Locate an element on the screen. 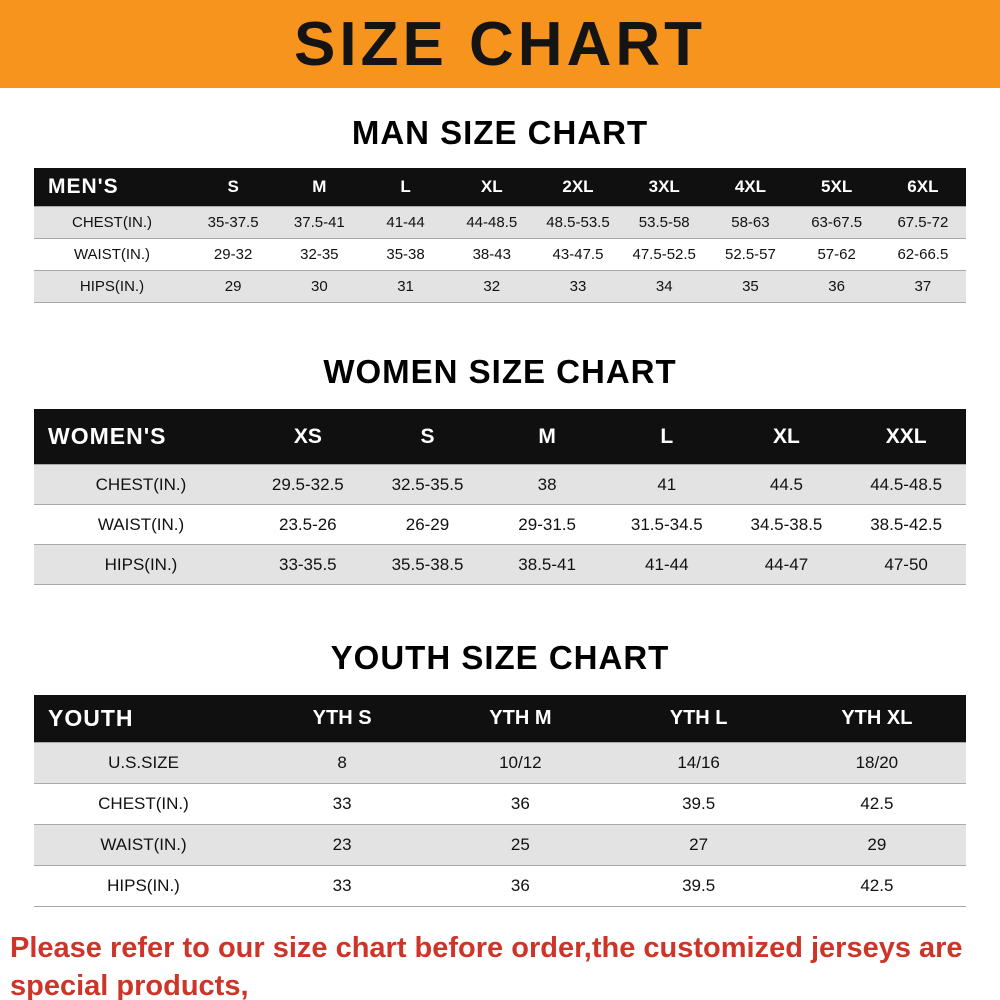 The width and height of the screenshot is (1000, 1000). table-header-row: MEN'S S M L XL 2XL 3XL 4XL 5XL 6XL is located at coordinates (500, 187).